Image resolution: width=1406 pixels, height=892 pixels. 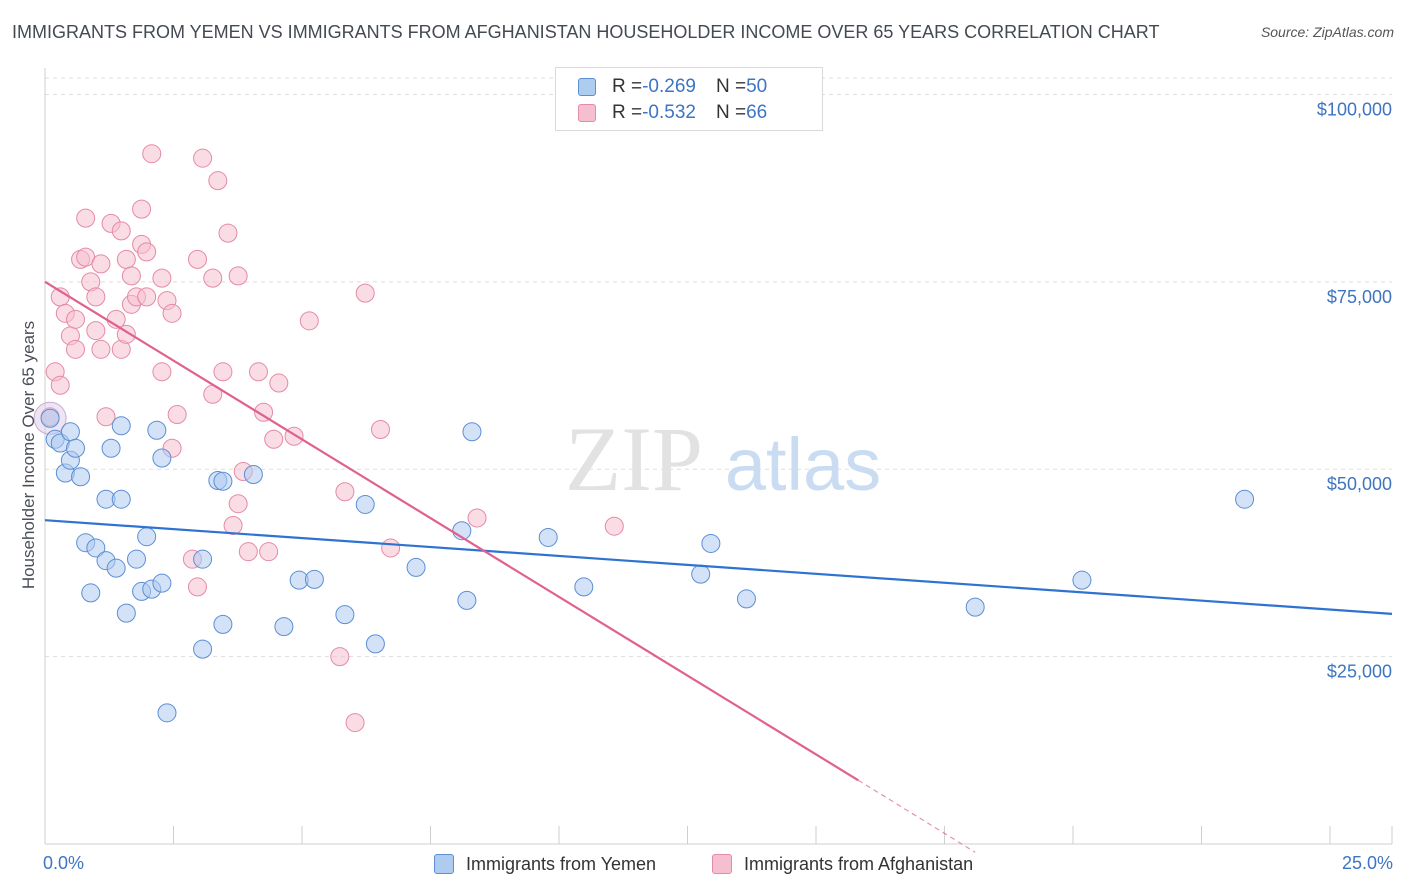 I want to click on correlation-legend: R = -0.269 N = 50 R = -0.532 N = 66, so click(x=689, y=99).